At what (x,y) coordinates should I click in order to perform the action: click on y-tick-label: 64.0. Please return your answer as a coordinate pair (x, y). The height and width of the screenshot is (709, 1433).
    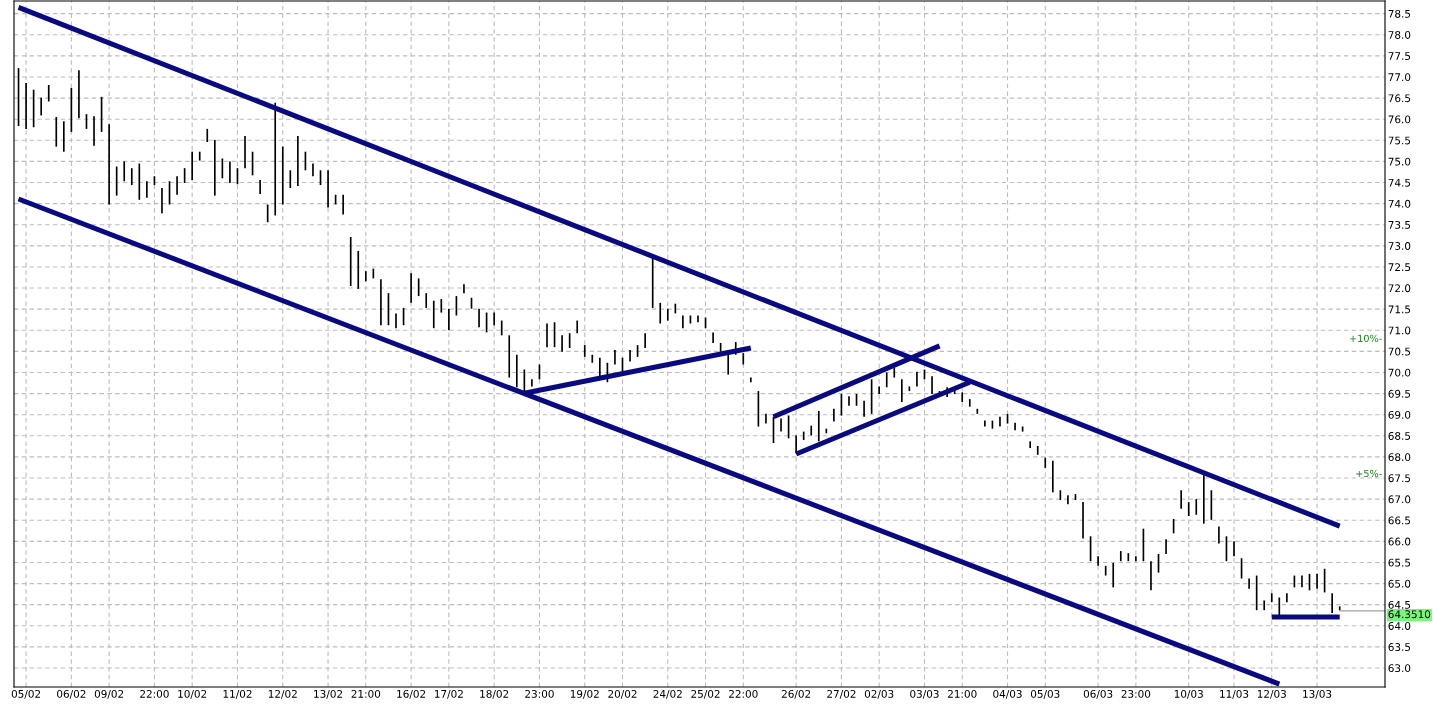
    Looking at the image, I should click on (1399, 626).